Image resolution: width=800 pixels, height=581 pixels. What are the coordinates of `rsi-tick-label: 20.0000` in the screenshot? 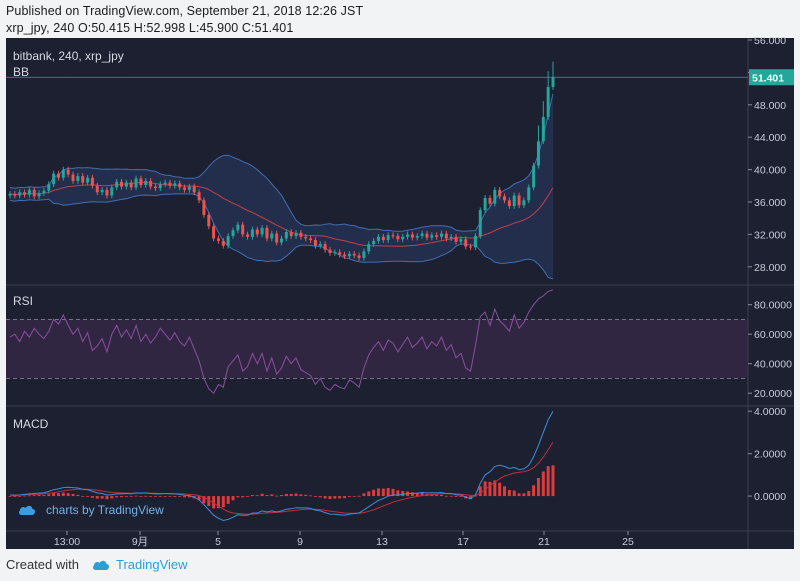 It's located at (773, 394).